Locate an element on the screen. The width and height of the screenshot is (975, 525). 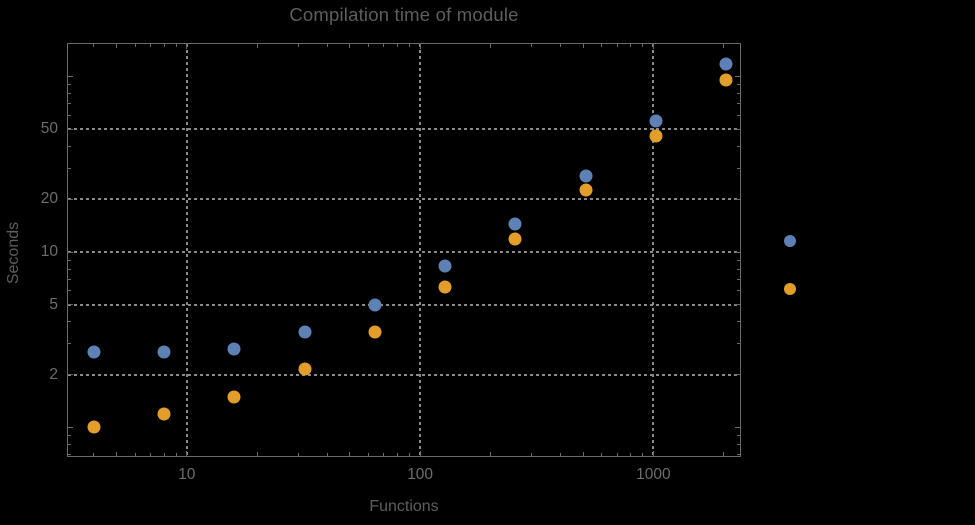
y-tick-label-50: 50 is located at coordinates (49, 129).